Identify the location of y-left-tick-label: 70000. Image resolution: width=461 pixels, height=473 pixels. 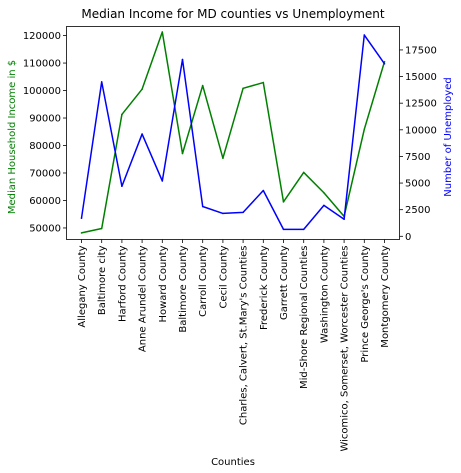
(45, 173).